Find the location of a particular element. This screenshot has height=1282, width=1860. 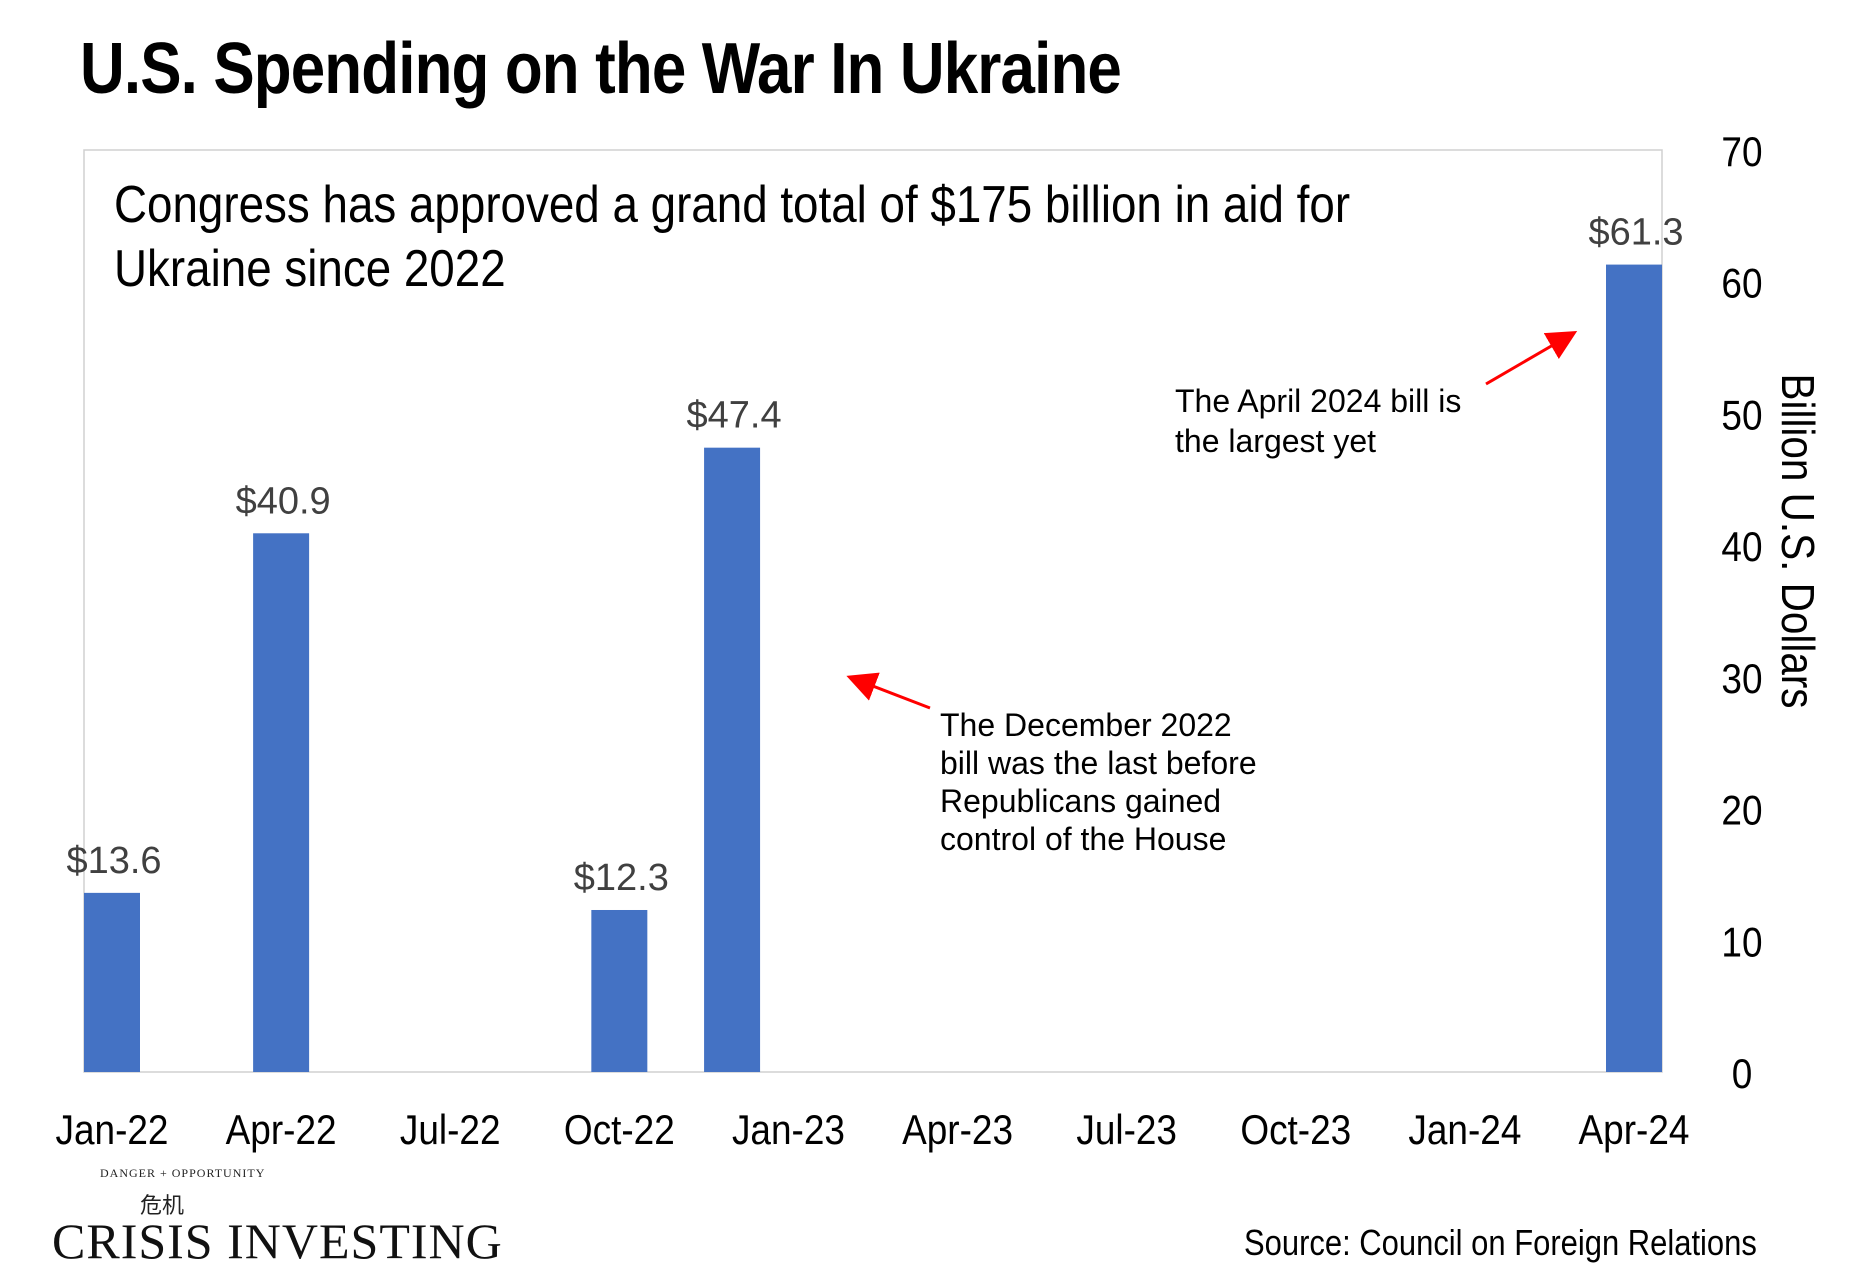

x-tick-label: Jan-22 is located at coordinates (112, 1130).